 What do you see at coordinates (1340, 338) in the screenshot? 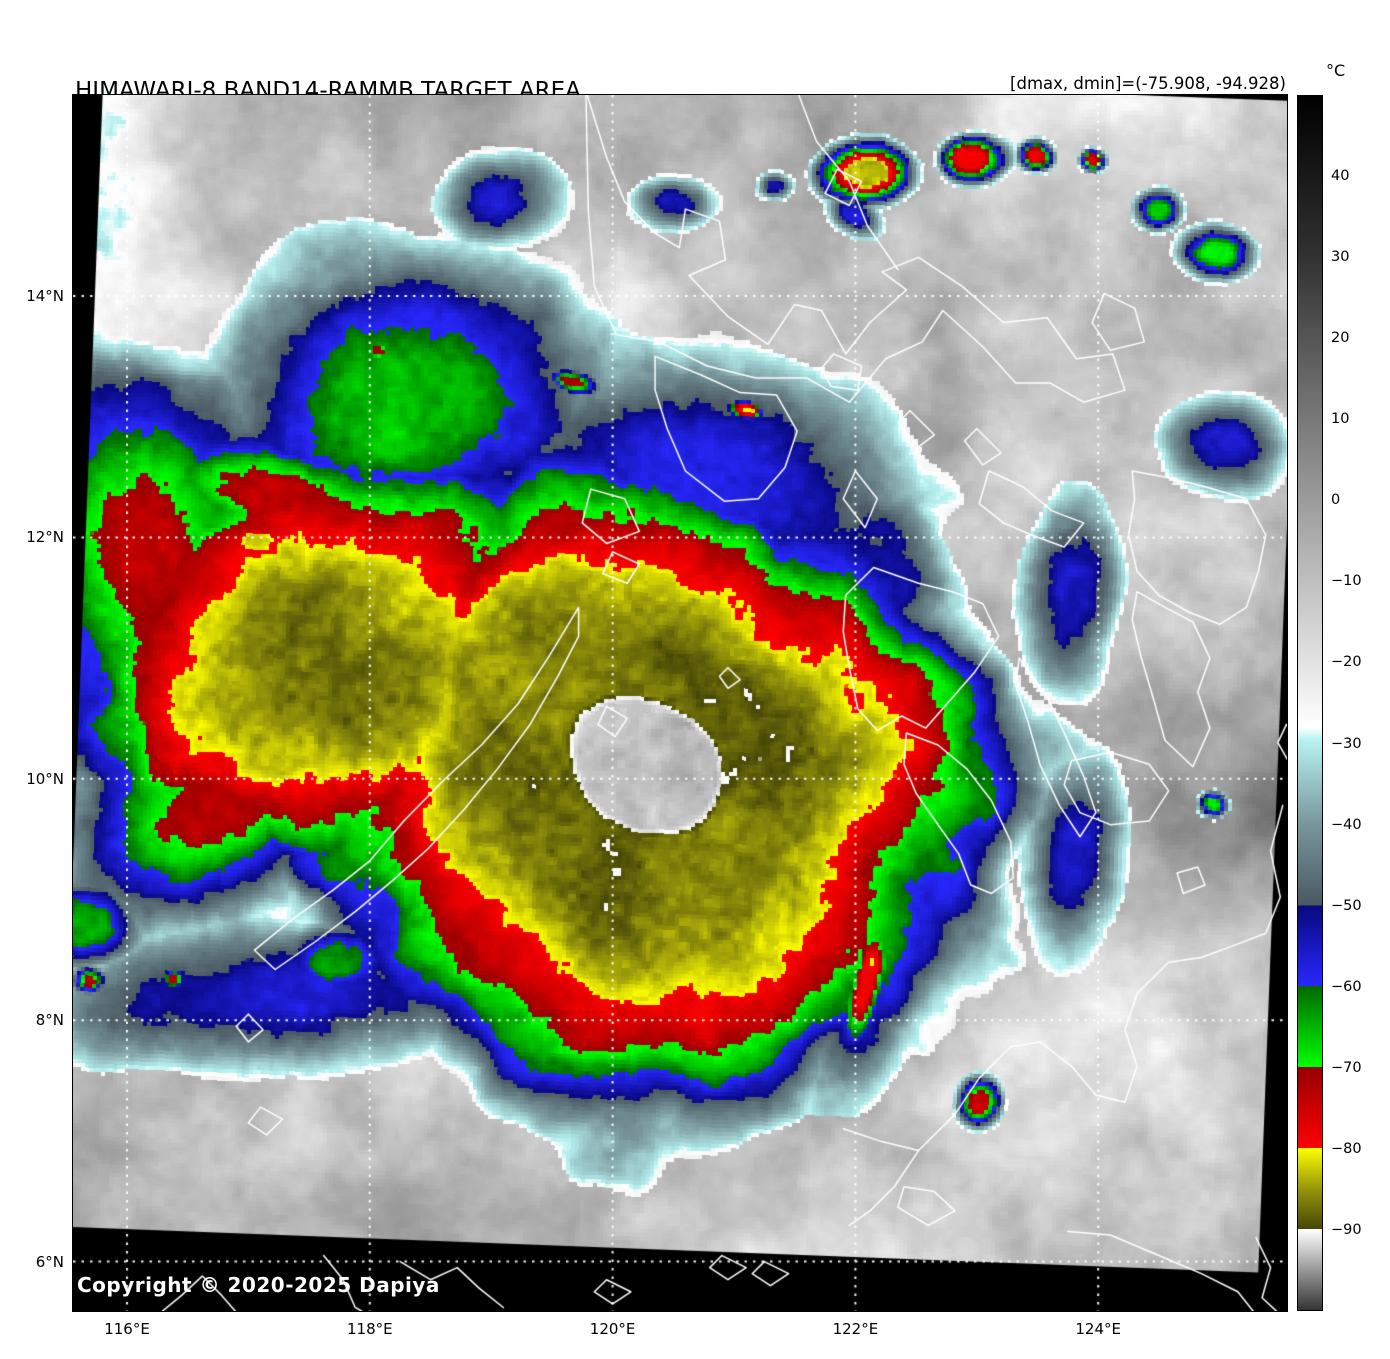
I see `colorbar-tick-label: 20` at bounding box center [1340, 338].